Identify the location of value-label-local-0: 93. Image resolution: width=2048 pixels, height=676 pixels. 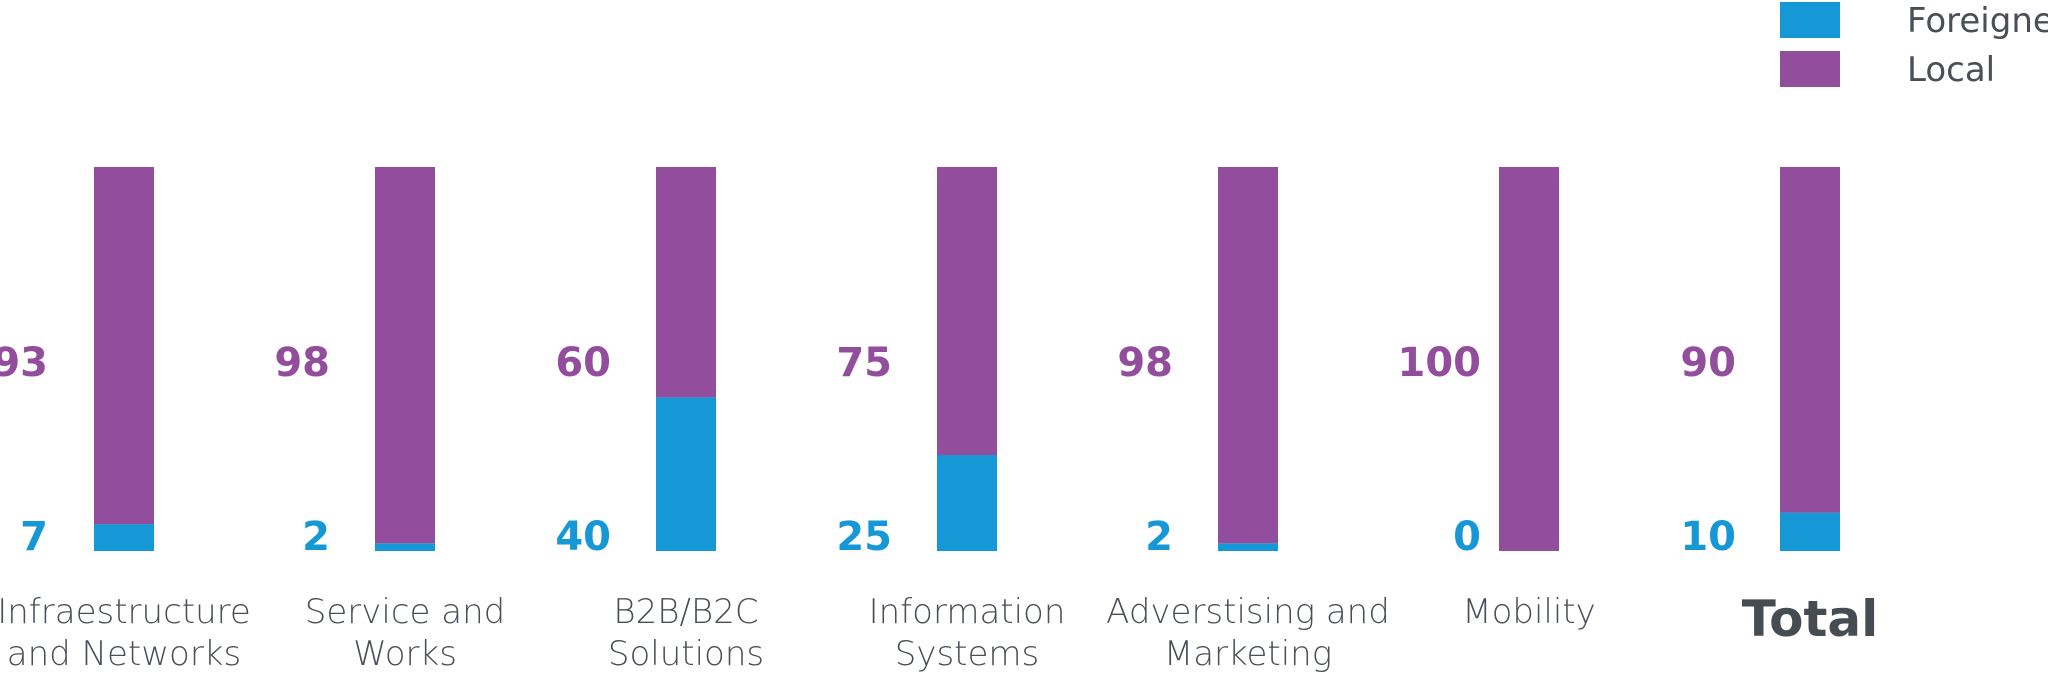
(24, 363).